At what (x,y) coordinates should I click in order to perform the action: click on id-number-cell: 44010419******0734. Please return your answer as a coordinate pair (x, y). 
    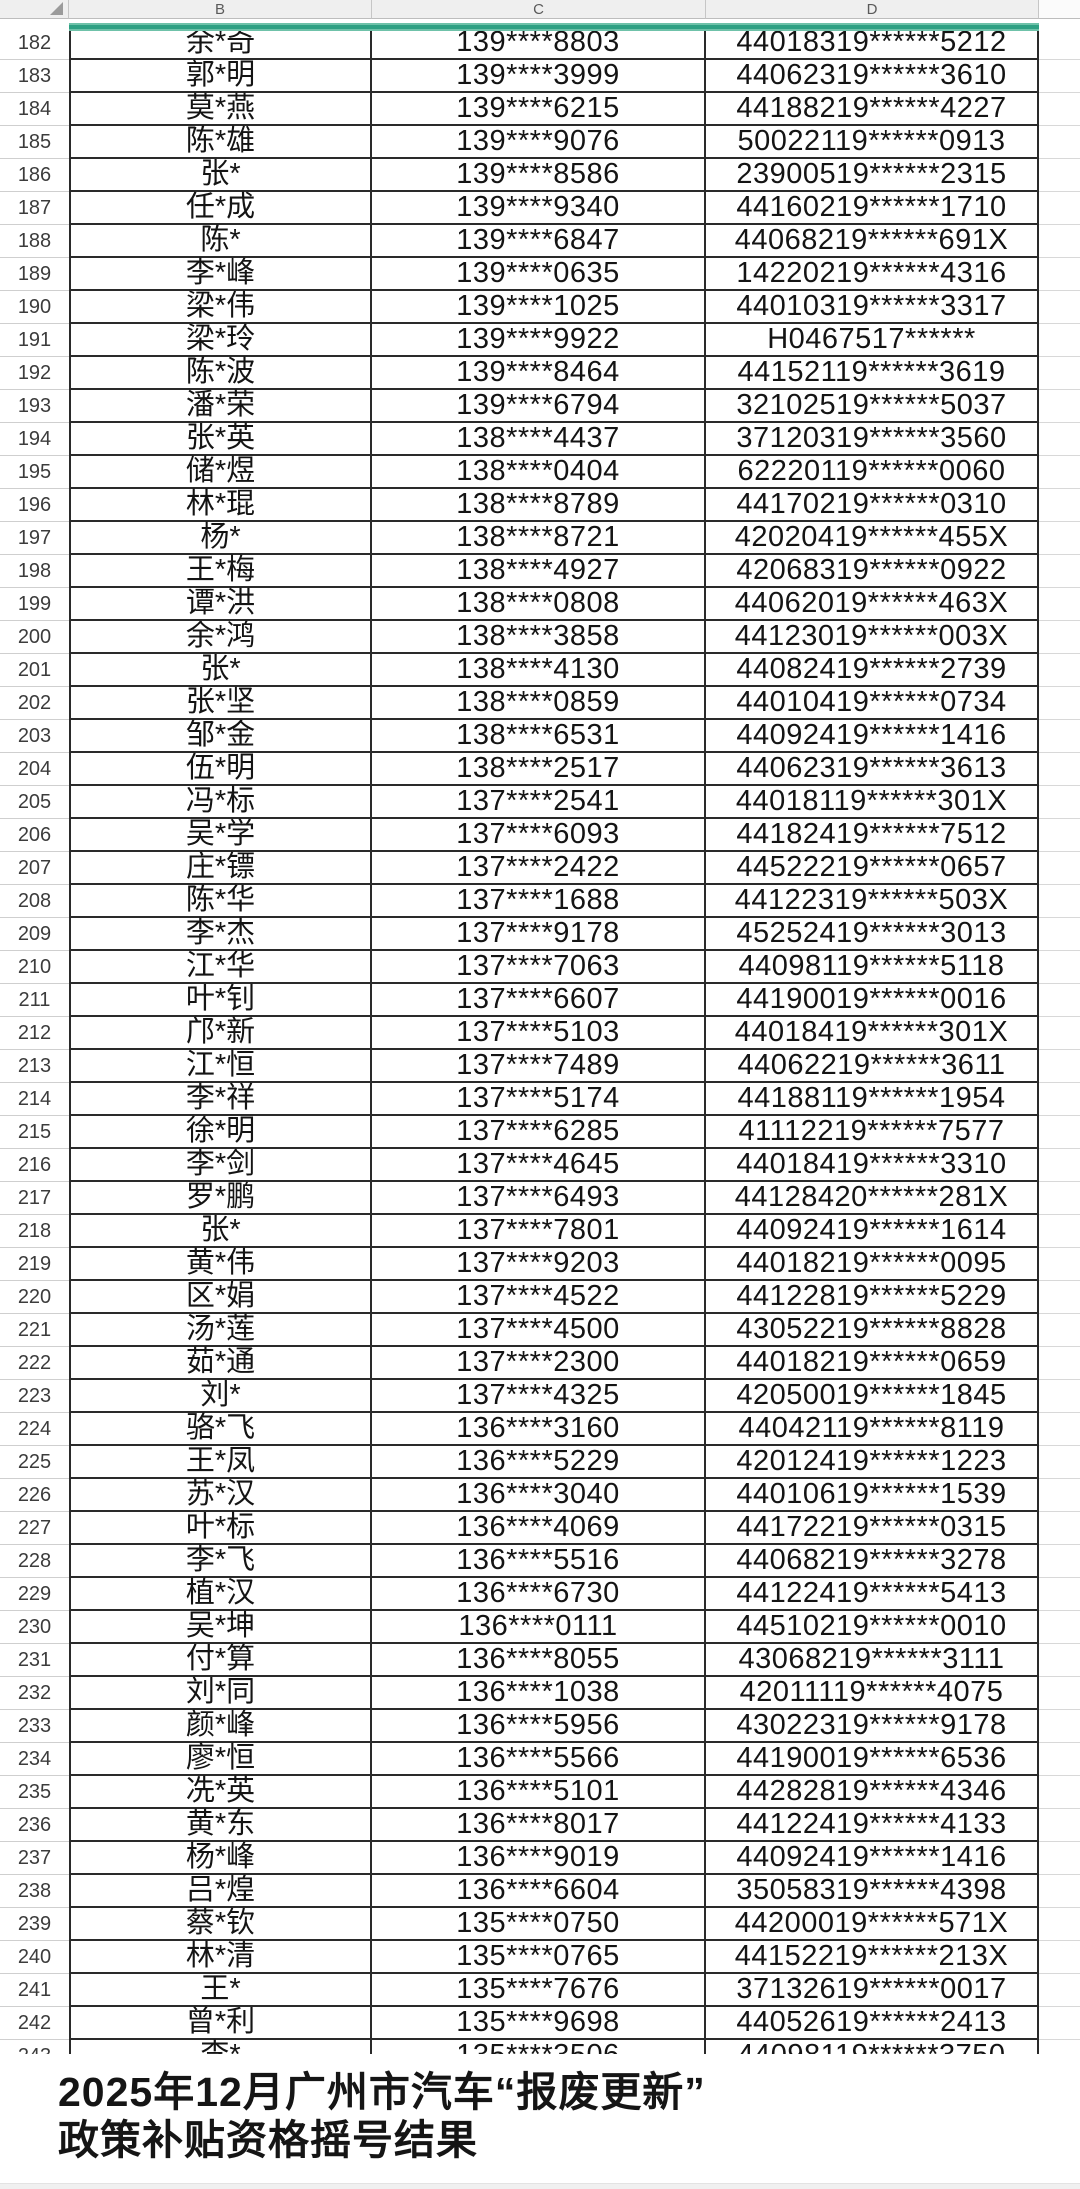
    Looking at the image, I should click on (872, 703).